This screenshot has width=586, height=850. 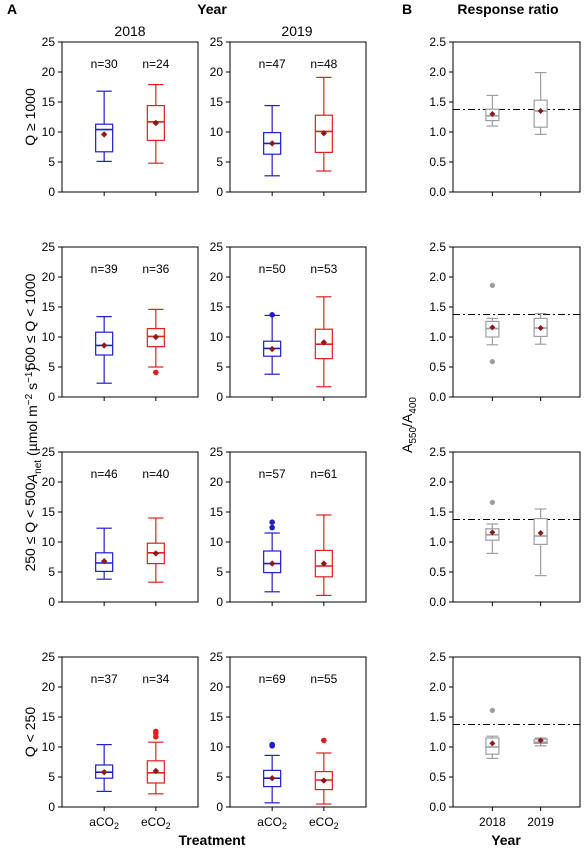 I want to click on row-label: Q < 250, so click(x=30, y=732).